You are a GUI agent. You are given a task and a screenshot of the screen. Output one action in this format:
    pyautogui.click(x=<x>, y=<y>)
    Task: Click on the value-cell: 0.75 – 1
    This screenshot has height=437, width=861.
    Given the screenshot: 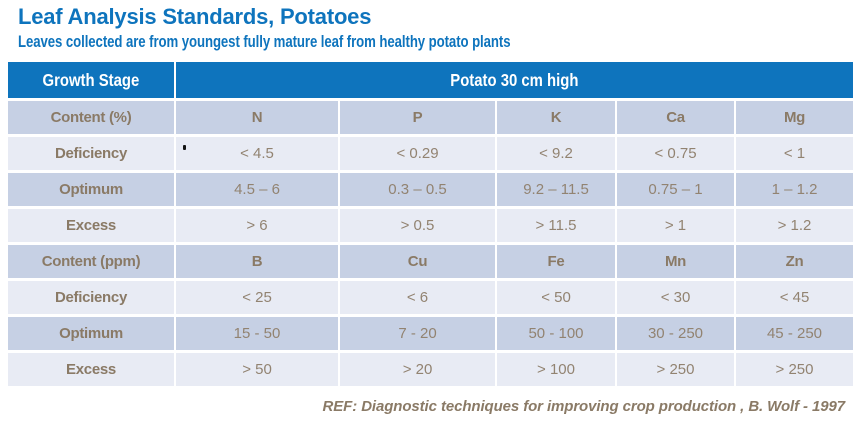 What is the action you would take?
    pyautogui.click(x=675, y=189)
    